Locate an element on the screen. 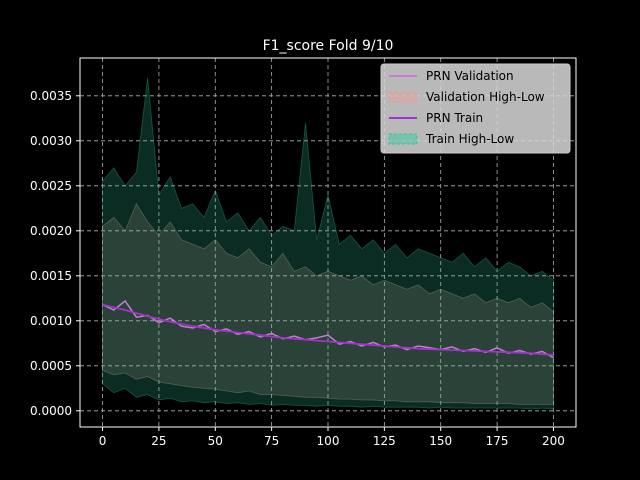 The width and height of the screenshot is (640, 480). x-tick-label: 0 is located at coordinates (103, 441).